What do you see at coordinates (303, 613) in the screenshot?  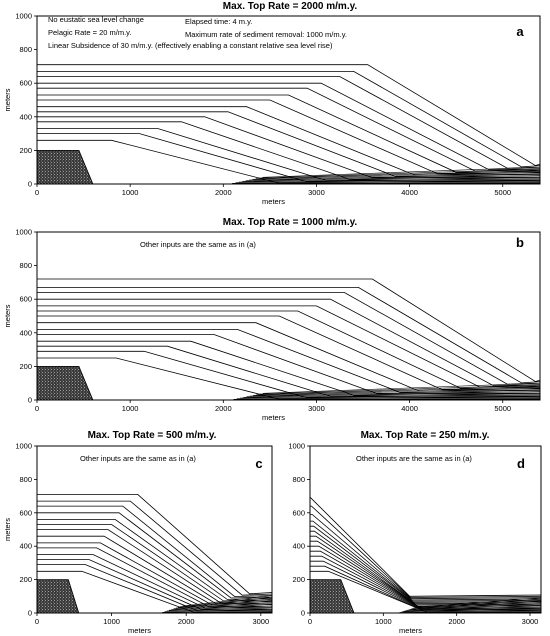 I see `y-tick-label: 0` at bounding box center [303, 613].